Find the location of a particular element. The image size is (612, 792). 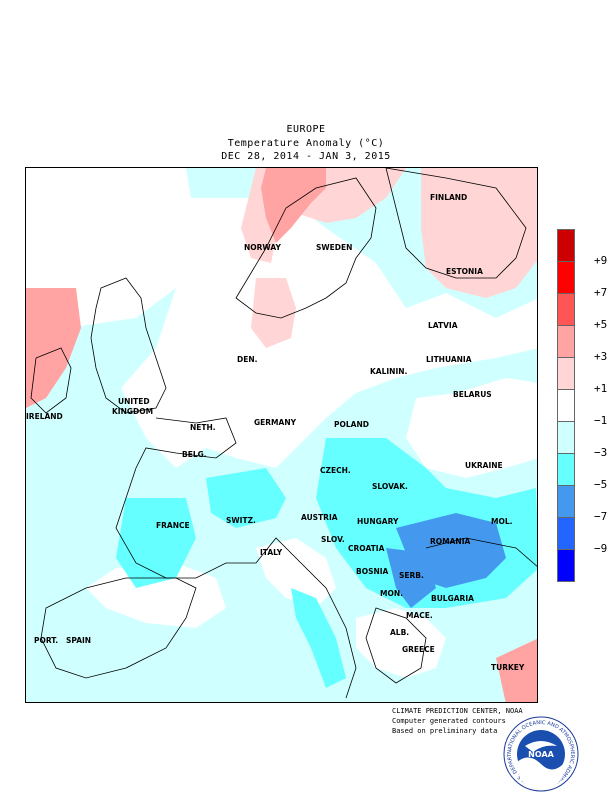

color-legend is located at coordinates (566, 405).